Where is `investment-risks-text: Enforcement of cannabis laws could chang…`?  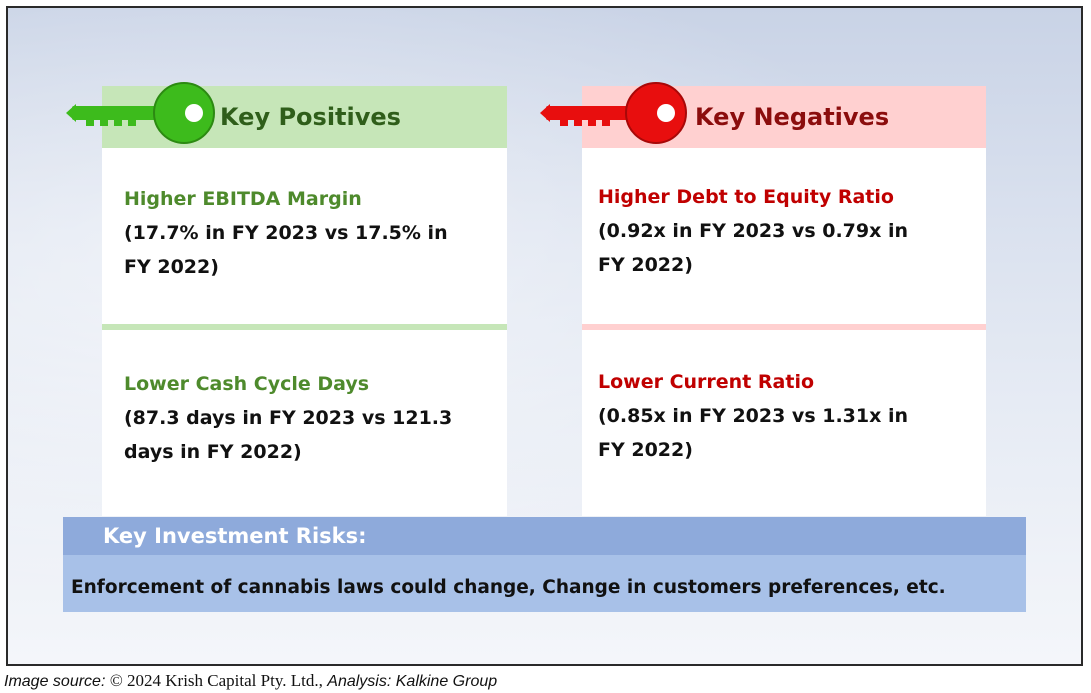 investment-risks-text: Enforcement of cannabis laws could chang… is located at coordinates (544, 583).